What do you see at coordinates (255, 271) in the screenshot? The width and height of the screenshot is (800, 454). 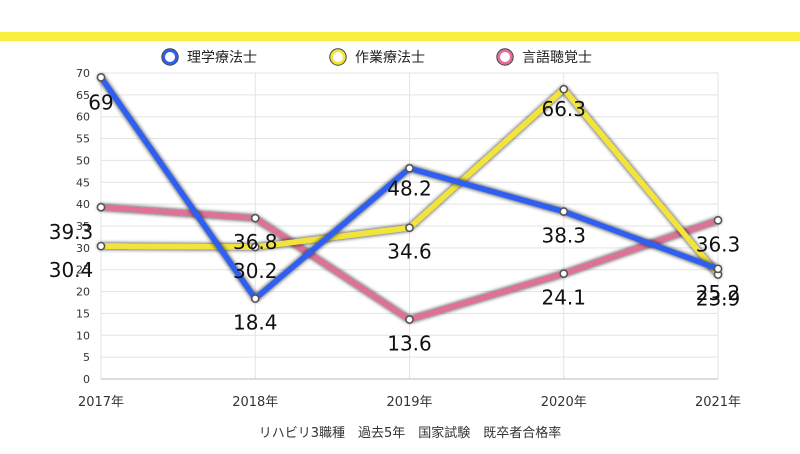 I see `data-label: 30.2` at bounding box center [255, 271].